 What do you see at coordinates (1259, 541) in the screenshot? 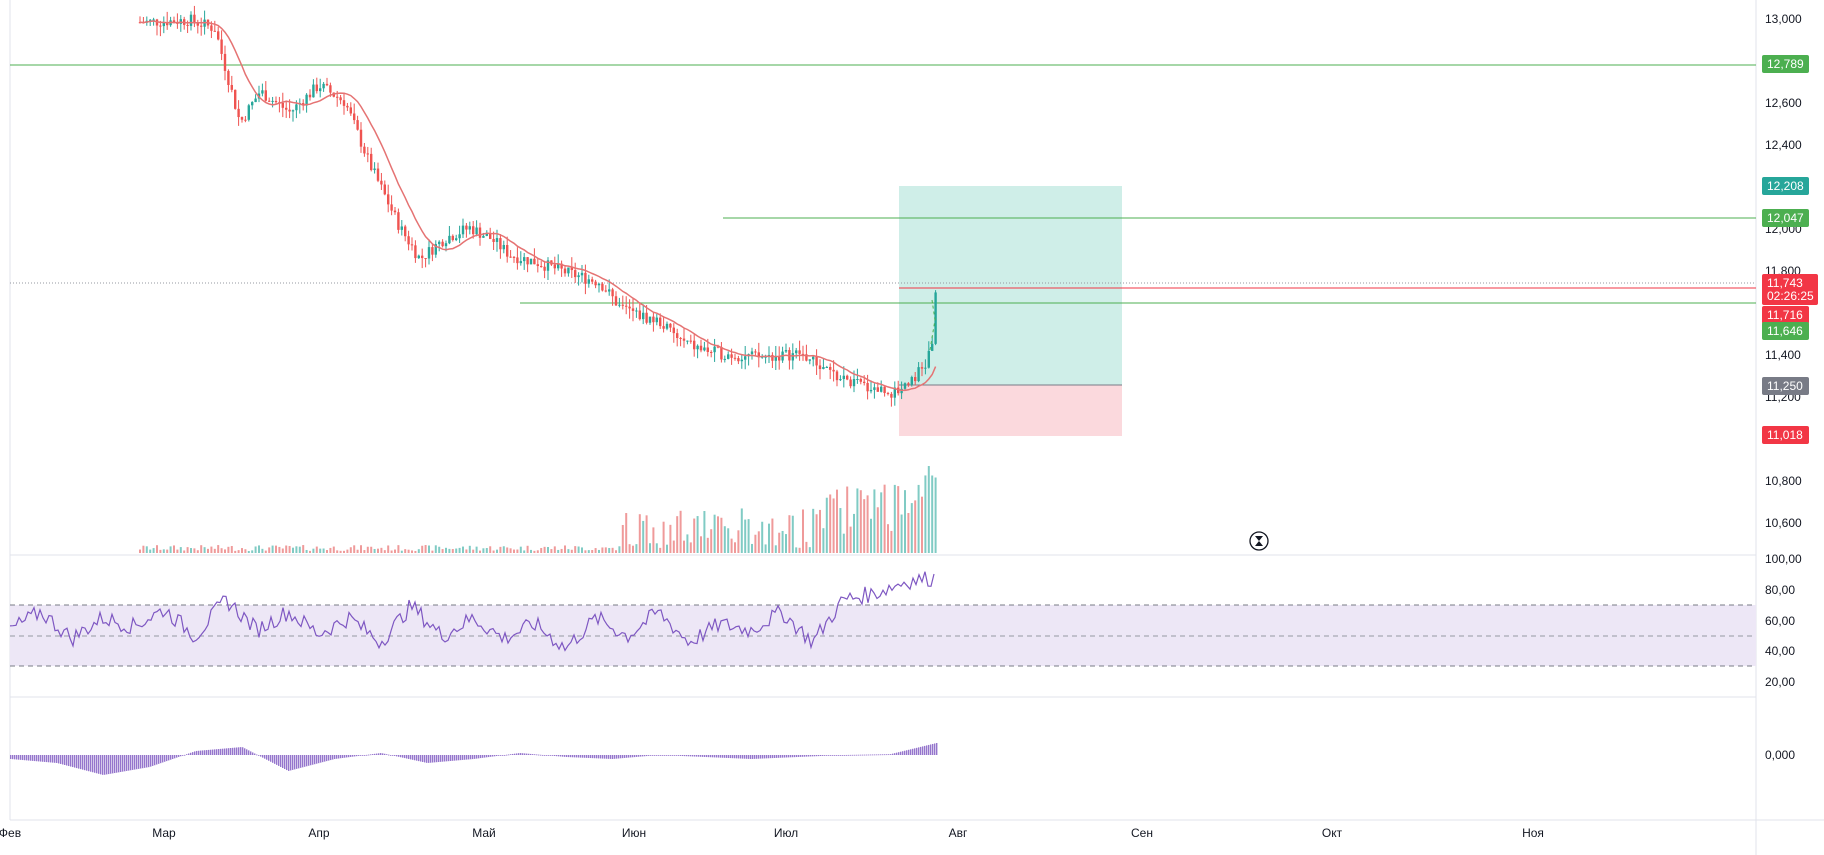
I see `hourglass-icon` at bounding box center [1259, 541].